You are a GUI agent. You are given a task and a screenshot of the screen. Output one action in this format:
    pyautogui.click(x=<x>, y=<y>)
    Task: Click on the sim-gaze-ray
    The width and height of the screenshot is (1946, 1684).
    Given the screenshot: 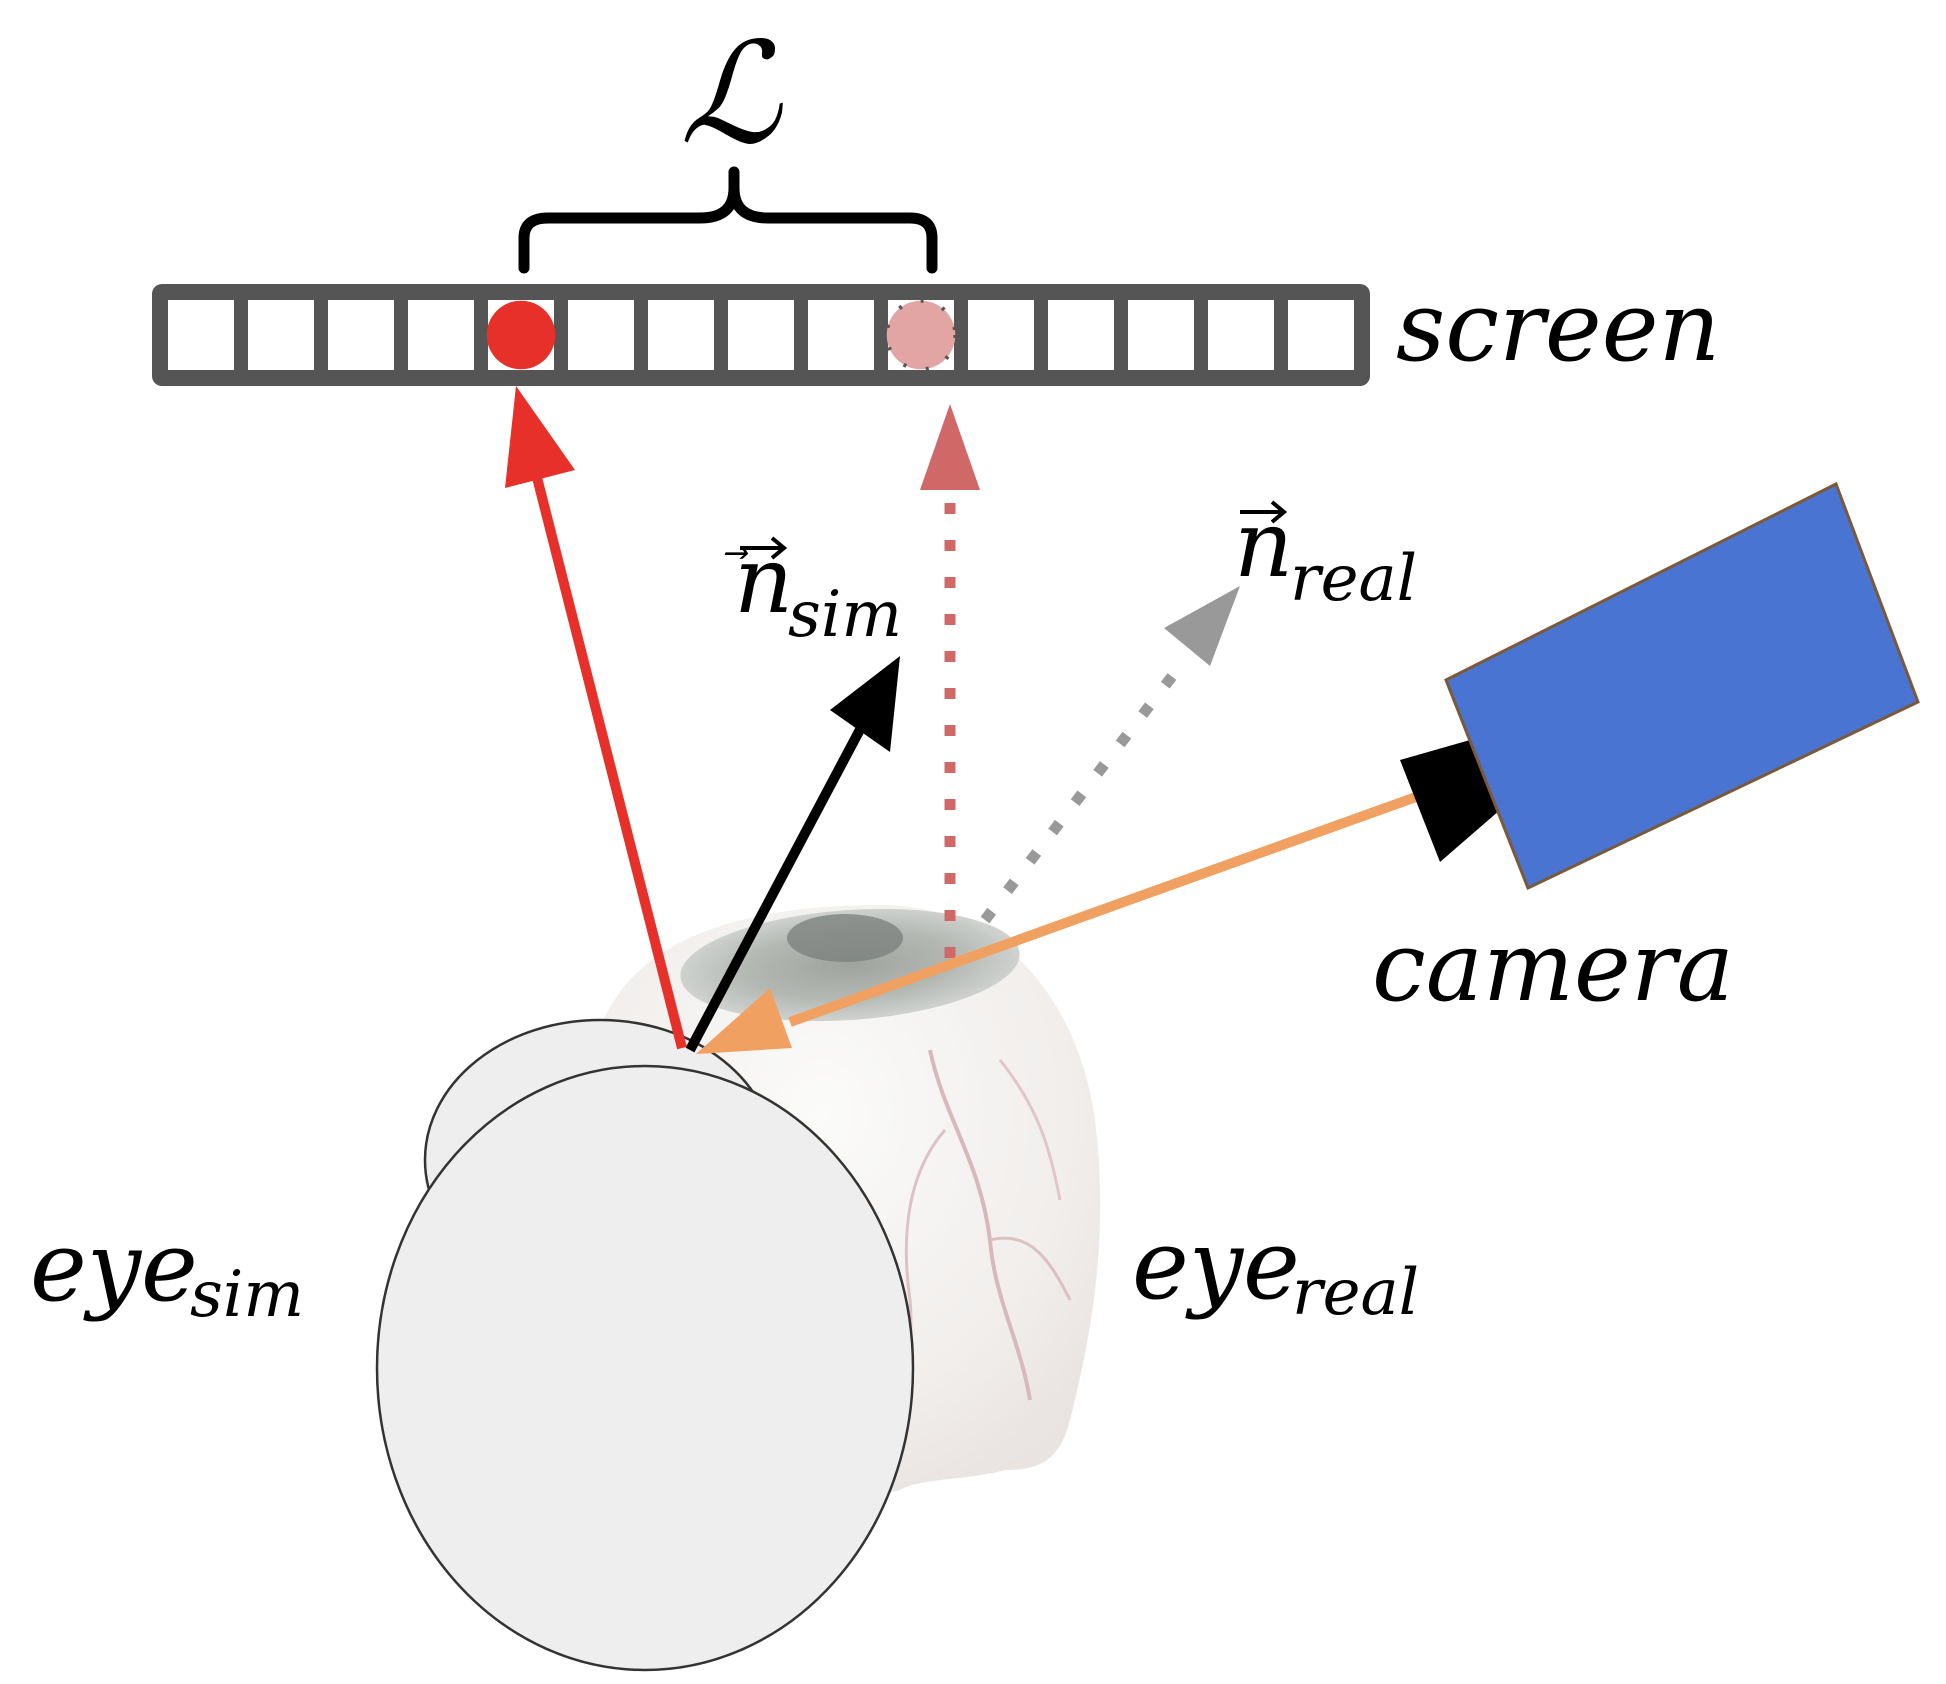 What is the action you would take?
    pyautogui.click(x=596, y=718)
    